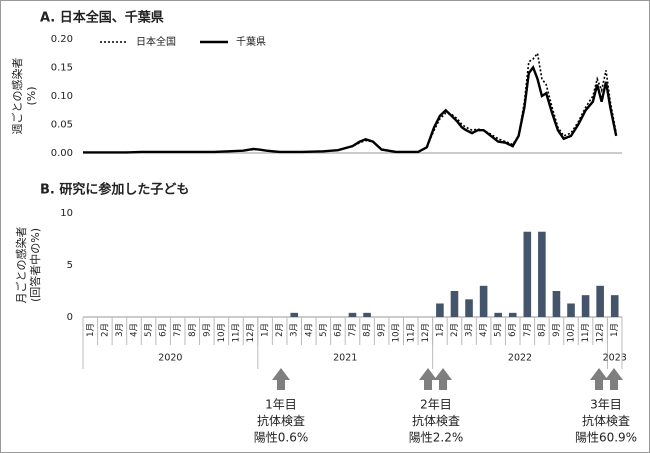 Image resolution: width=650 pixels, height=453 pixels. Describe the element at coordinates (606, 438) in the screenshot. I see `annotation: 陽性60.9%` at that location.